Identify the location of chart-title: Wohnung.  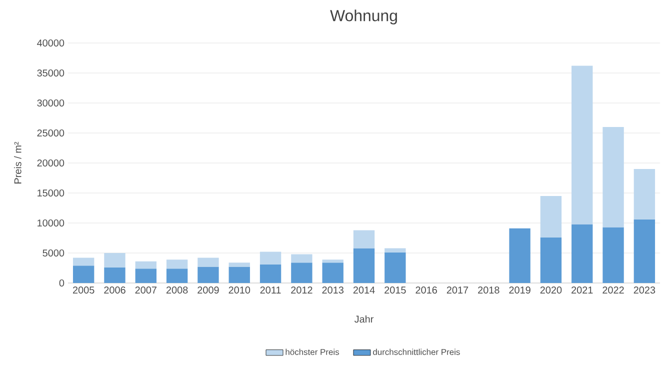
(363, 17).